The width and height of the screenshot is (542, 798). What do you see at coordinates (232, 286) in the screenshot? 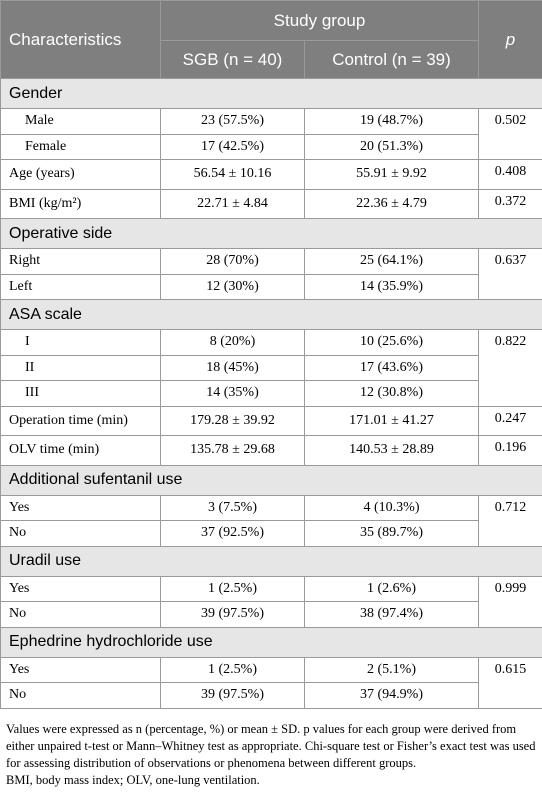
I see `sgb-value: 12 (30%)` at bounding box center [232, 286].